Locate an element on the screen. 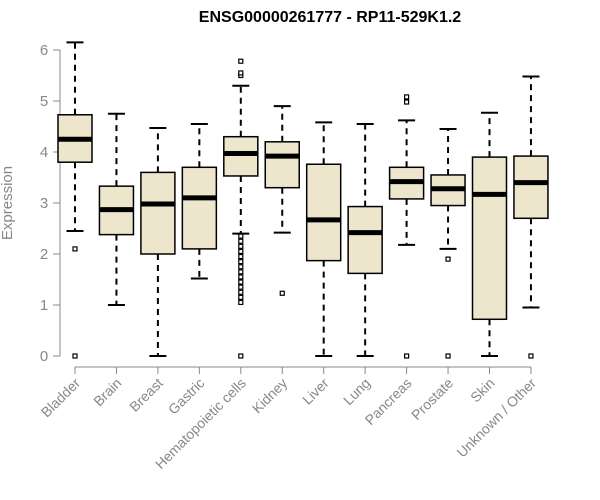 The height and width of the screenshot is (500, 600). x-tick-label: Bladder is located at coordinates (61, 398).